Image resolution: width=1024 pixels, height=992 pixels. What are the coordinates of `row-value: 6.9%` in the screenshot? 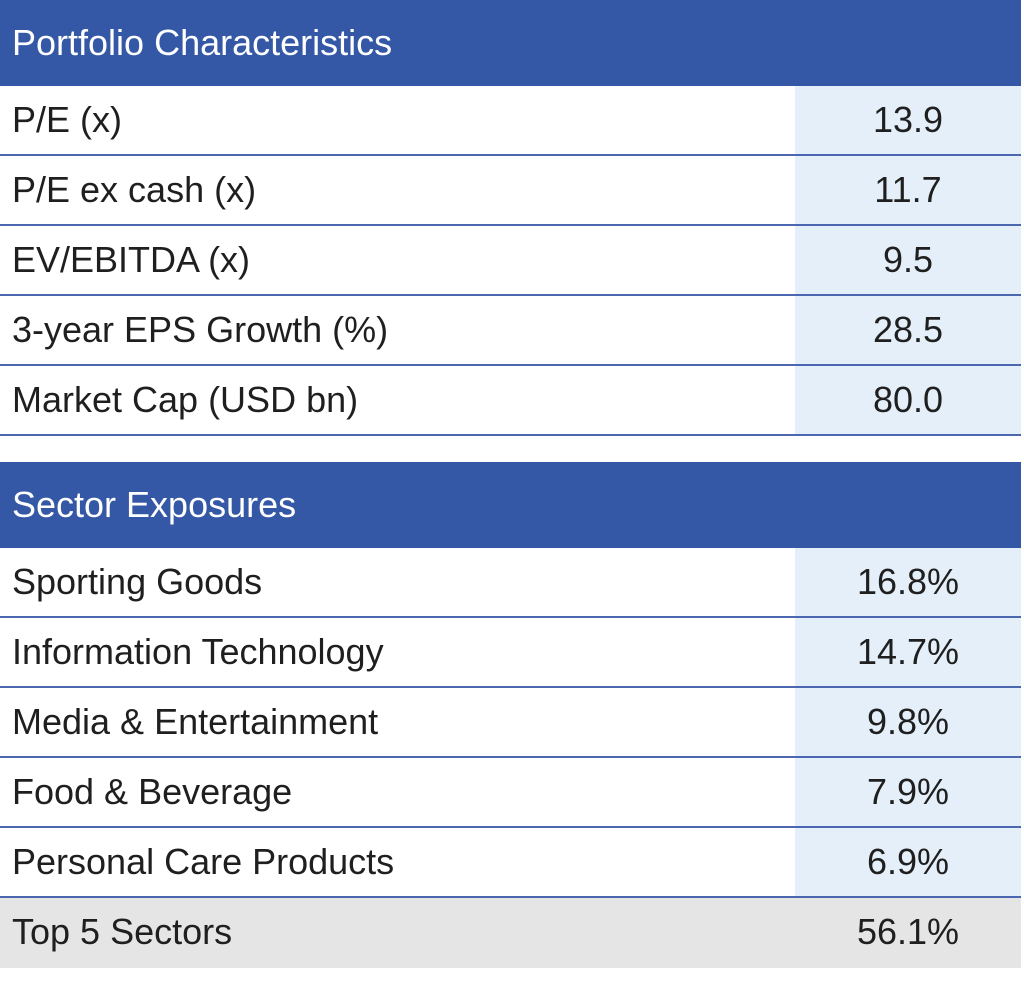 It's located at (908, 862).